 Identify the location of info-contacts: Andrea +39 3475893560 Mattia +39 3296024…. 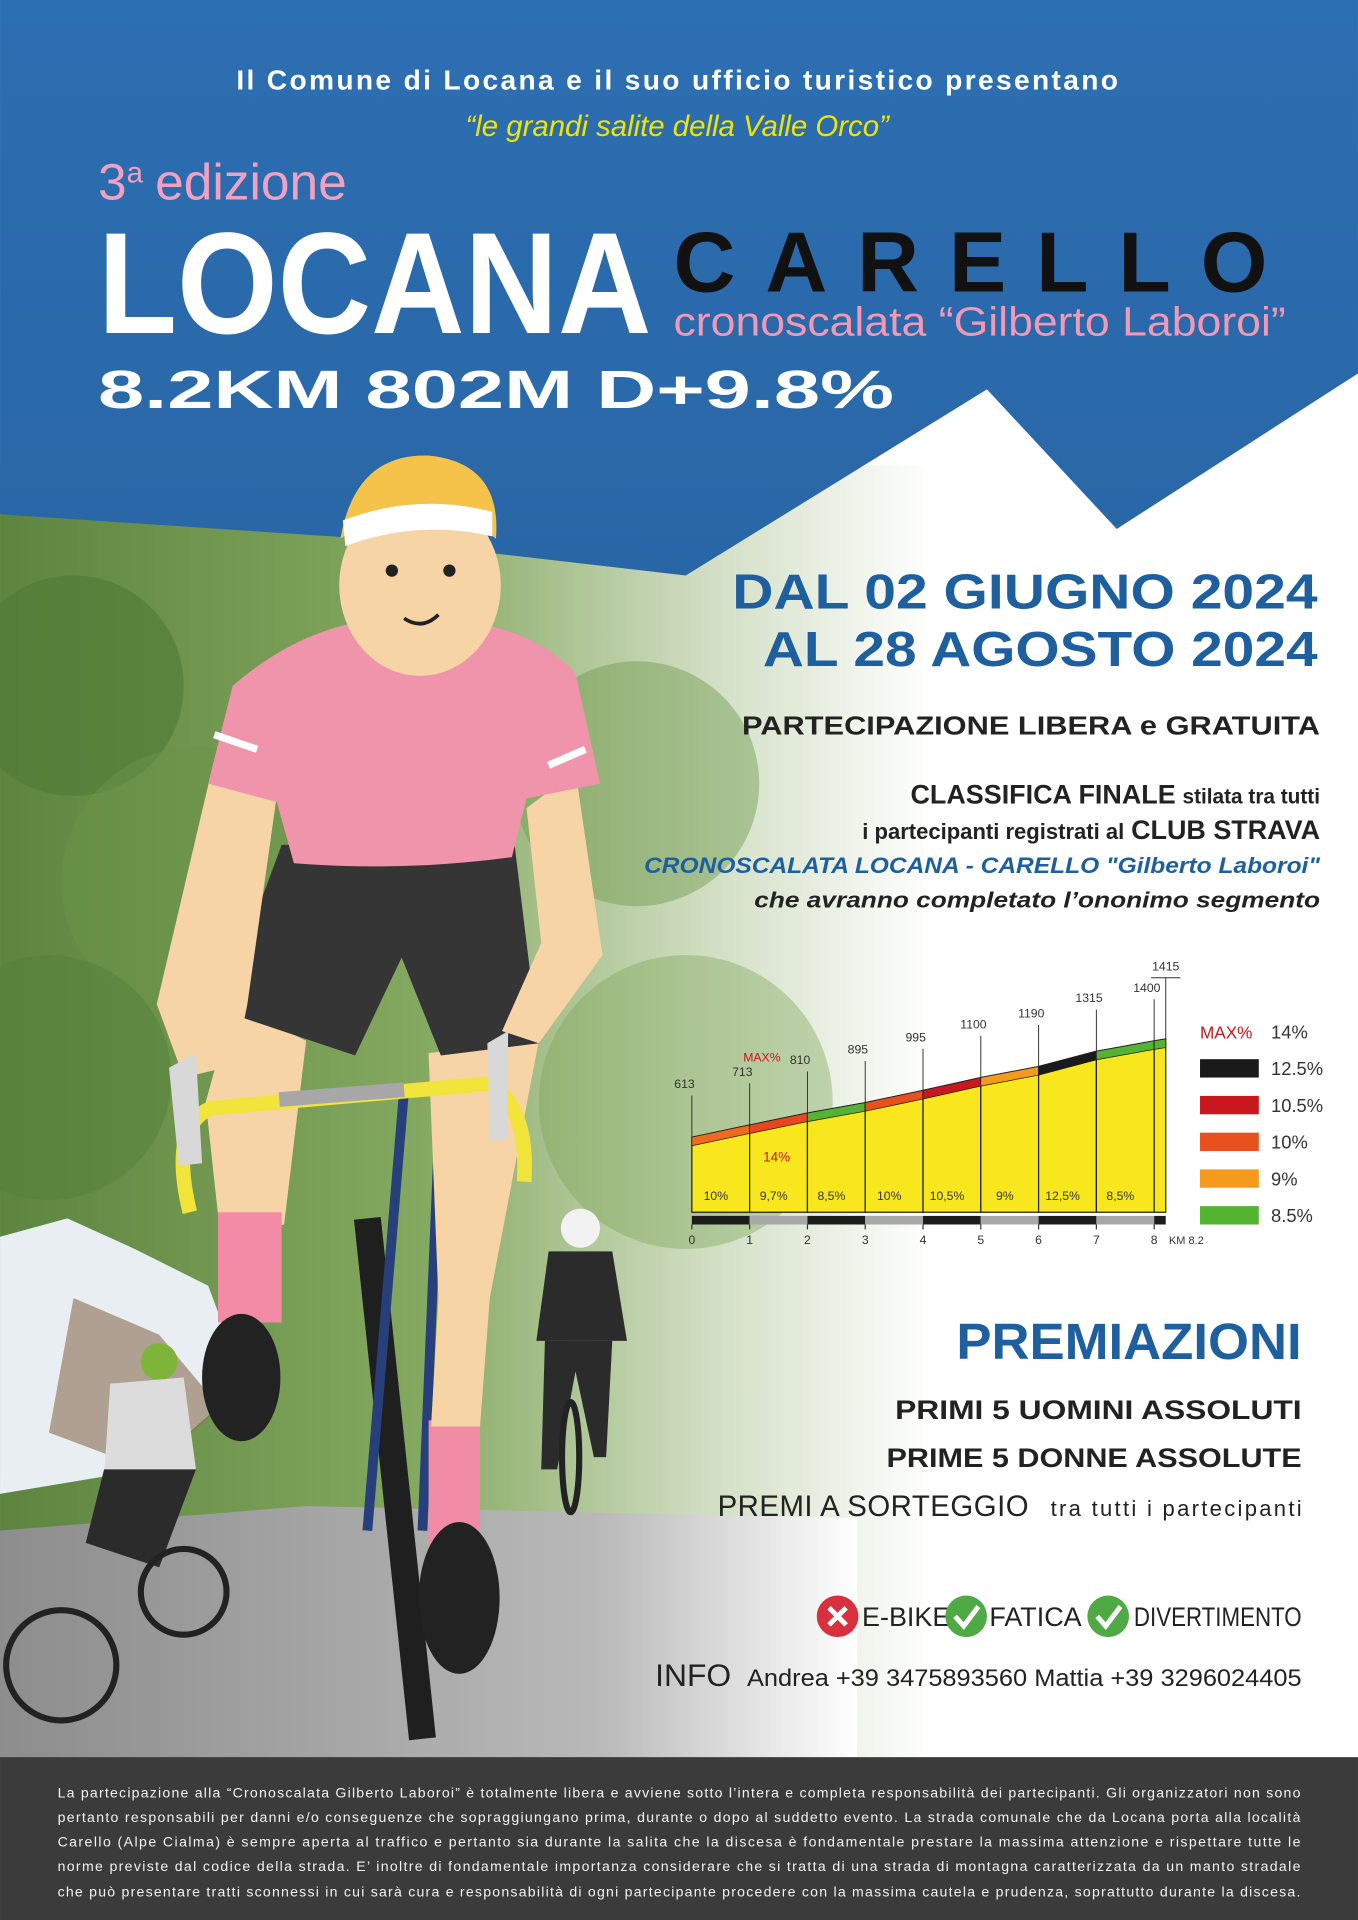
(1024, 1678).